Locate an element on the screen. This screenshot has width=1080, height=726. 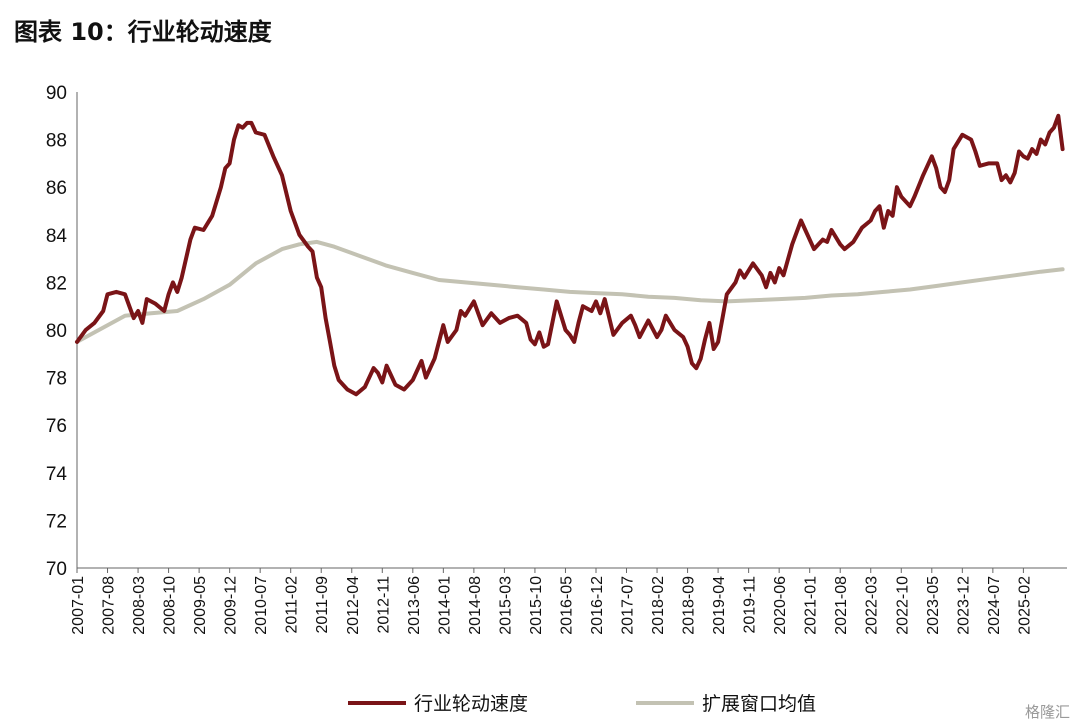
x-tick-label: 2008-10 is located at coordinates (170, 605).